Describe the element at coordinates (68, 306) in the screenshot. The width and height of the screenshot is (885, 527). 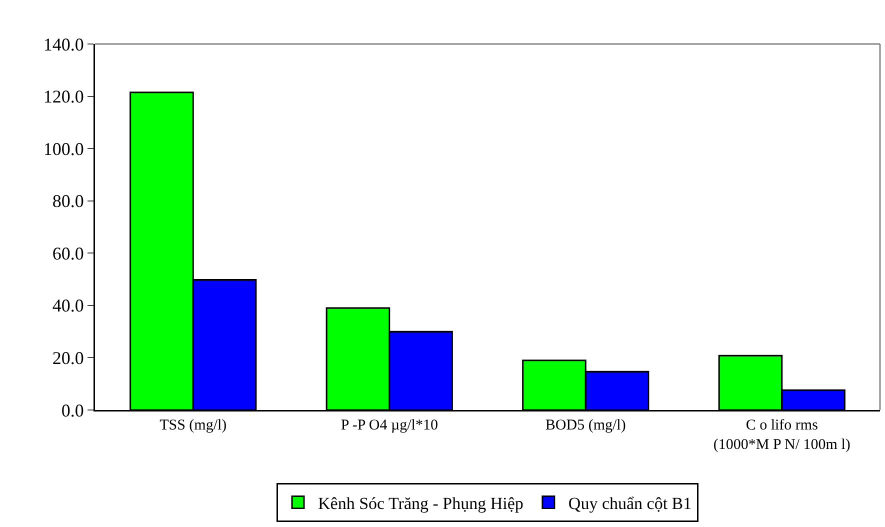
I see `y-tick-label: 40.0` at that location.